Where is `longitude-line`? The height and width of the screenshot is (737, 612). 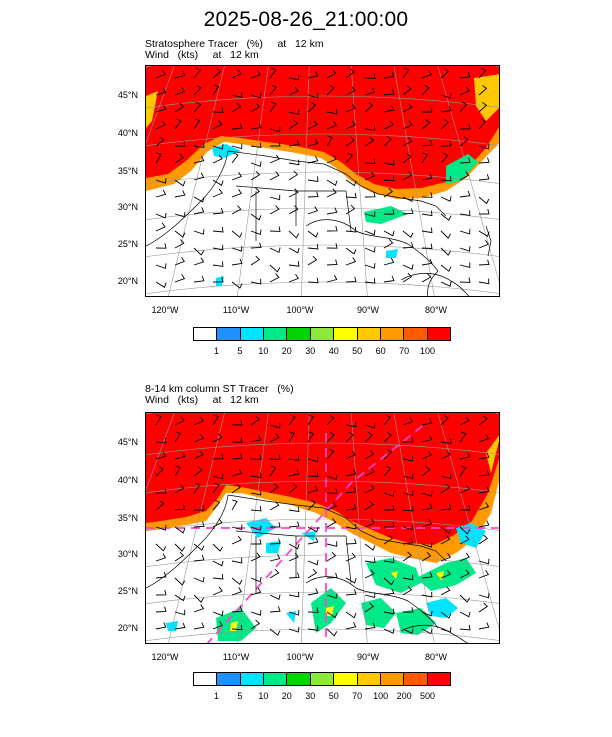
longitude-line is located at coordinates (468, 174).